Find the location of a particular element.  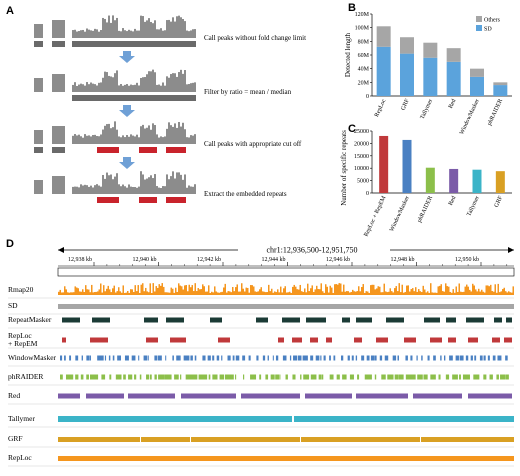

track-grf-gap is located at coordinates (140, 439).